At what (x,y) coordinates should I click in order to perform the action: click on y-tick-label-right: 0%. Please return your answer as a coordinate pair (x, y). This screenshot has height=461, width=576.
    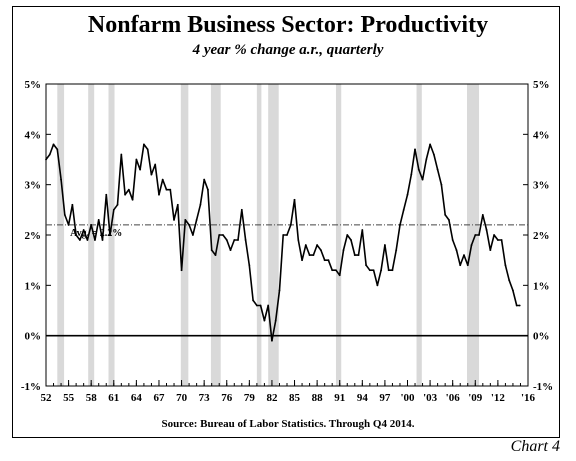
    Looking at the image, I should click on (541, 337).